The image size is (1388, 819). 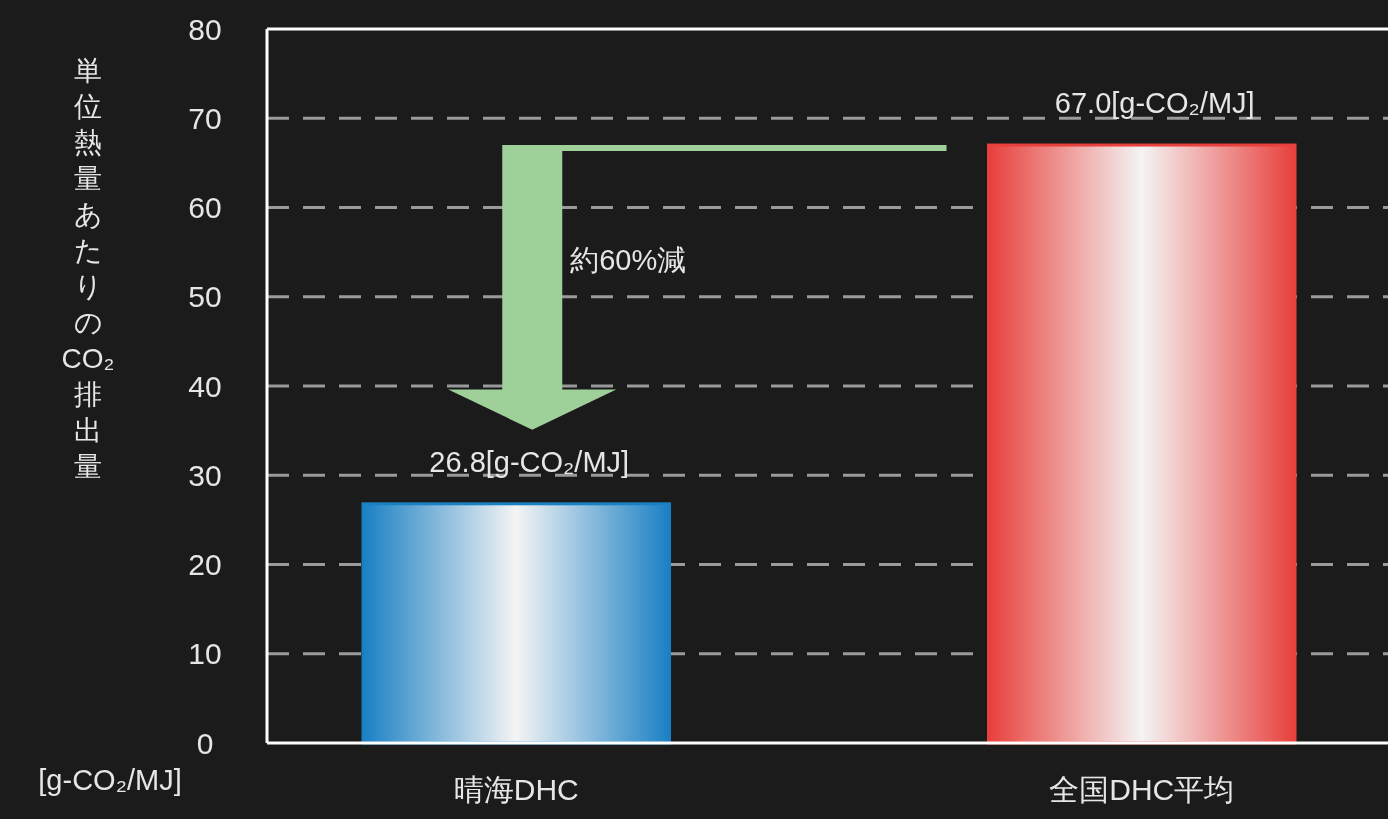 I want to click on y-tick-label: 80, so click(x=205, y=29).